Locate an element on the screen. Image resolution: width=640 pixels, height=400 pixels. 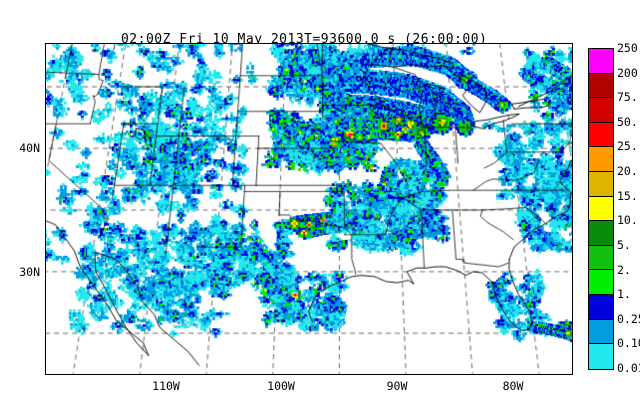
colorbar-tick-2: 75. is located at coordinates (627, 97).